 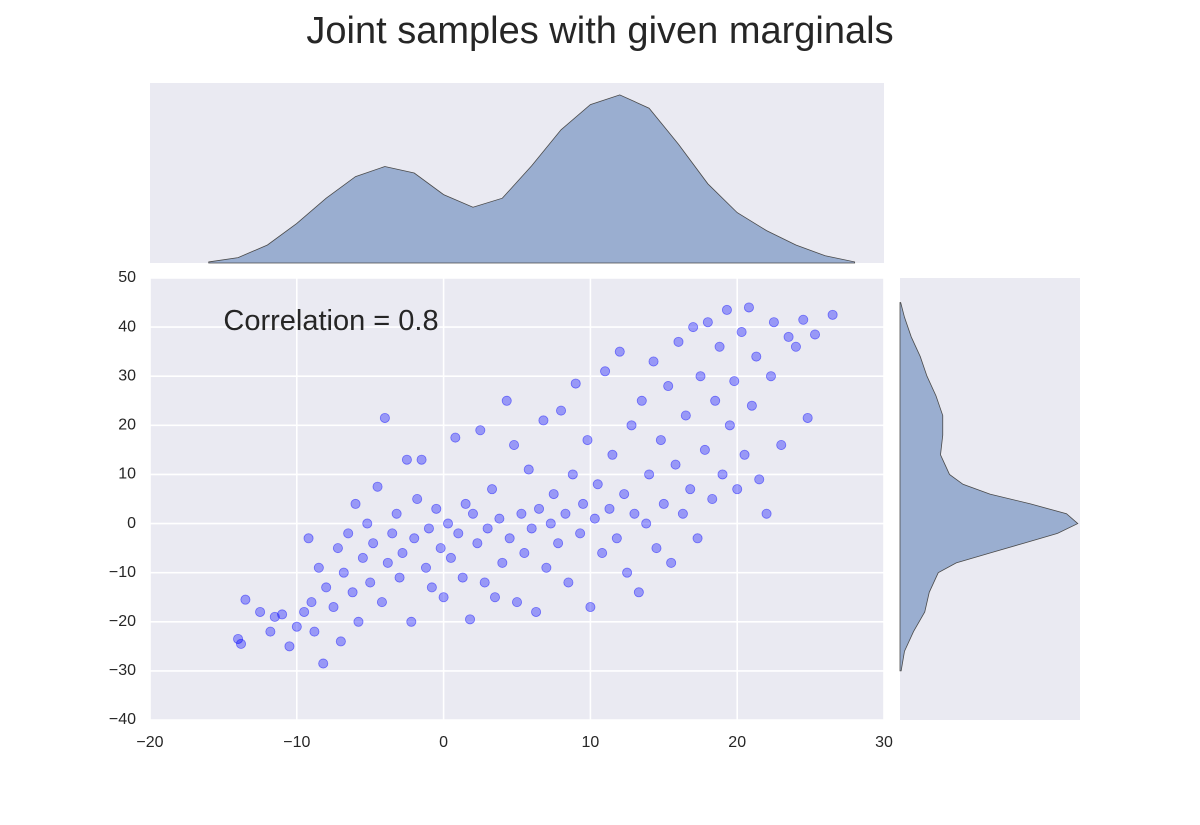 I want to click on y-tick-label: −10, so click(x=122, y=572).